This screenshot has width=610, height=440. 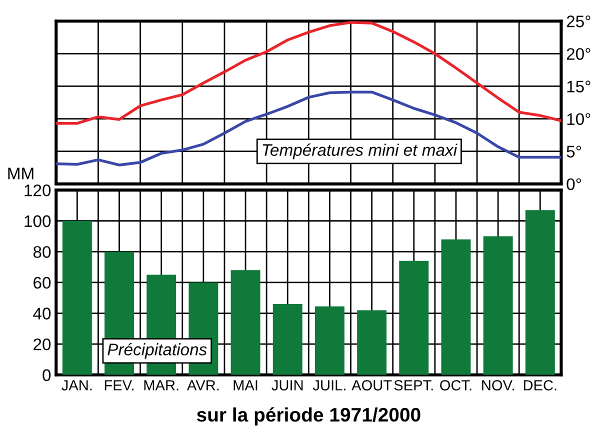 I want to click on x-tick-label: AVR., so click(x=202, y=385).